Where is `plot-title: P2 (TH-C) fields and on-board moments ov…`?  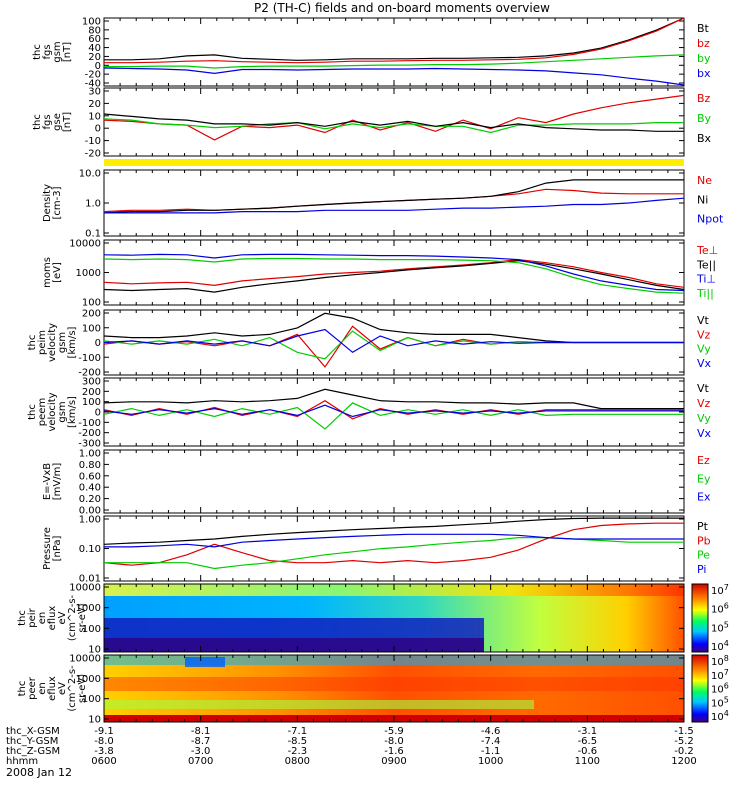
plot-title: P2 (TH-C) fields and on-board moments ov… is located at coordinates (402, 8).